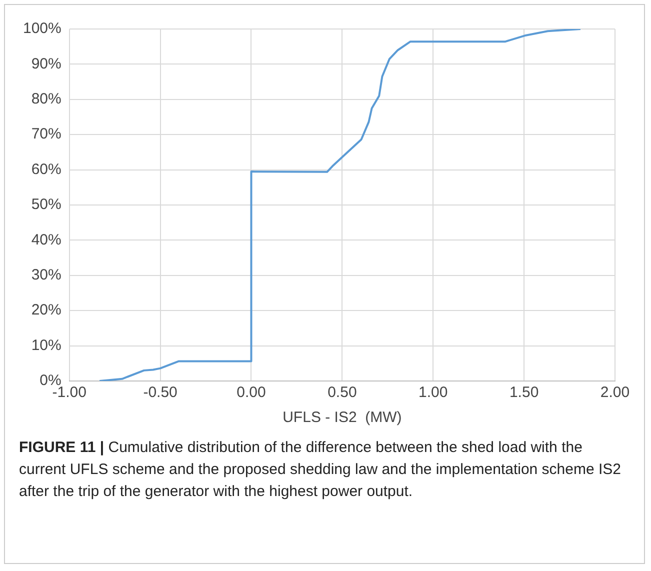 The width and height of the screenshot is (651, 571). I want to click on y-tick-label: 60%, so click(46, 169).